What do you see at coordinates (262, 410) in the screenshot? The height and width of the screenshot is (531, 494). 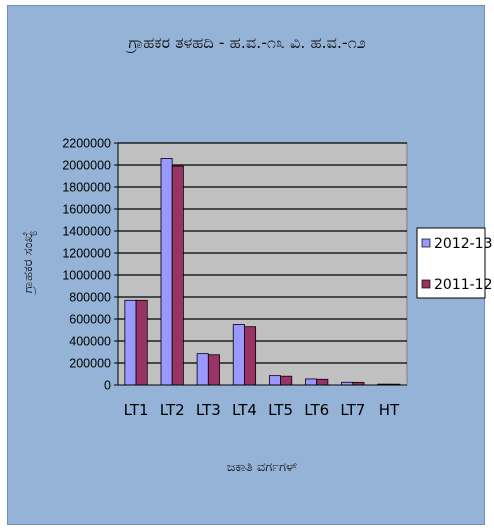 I see `x-axis-labels: LT1 LT2 LT3 LT4 LT5 LT6 LT7 HT` at bounding box center [262, 410].